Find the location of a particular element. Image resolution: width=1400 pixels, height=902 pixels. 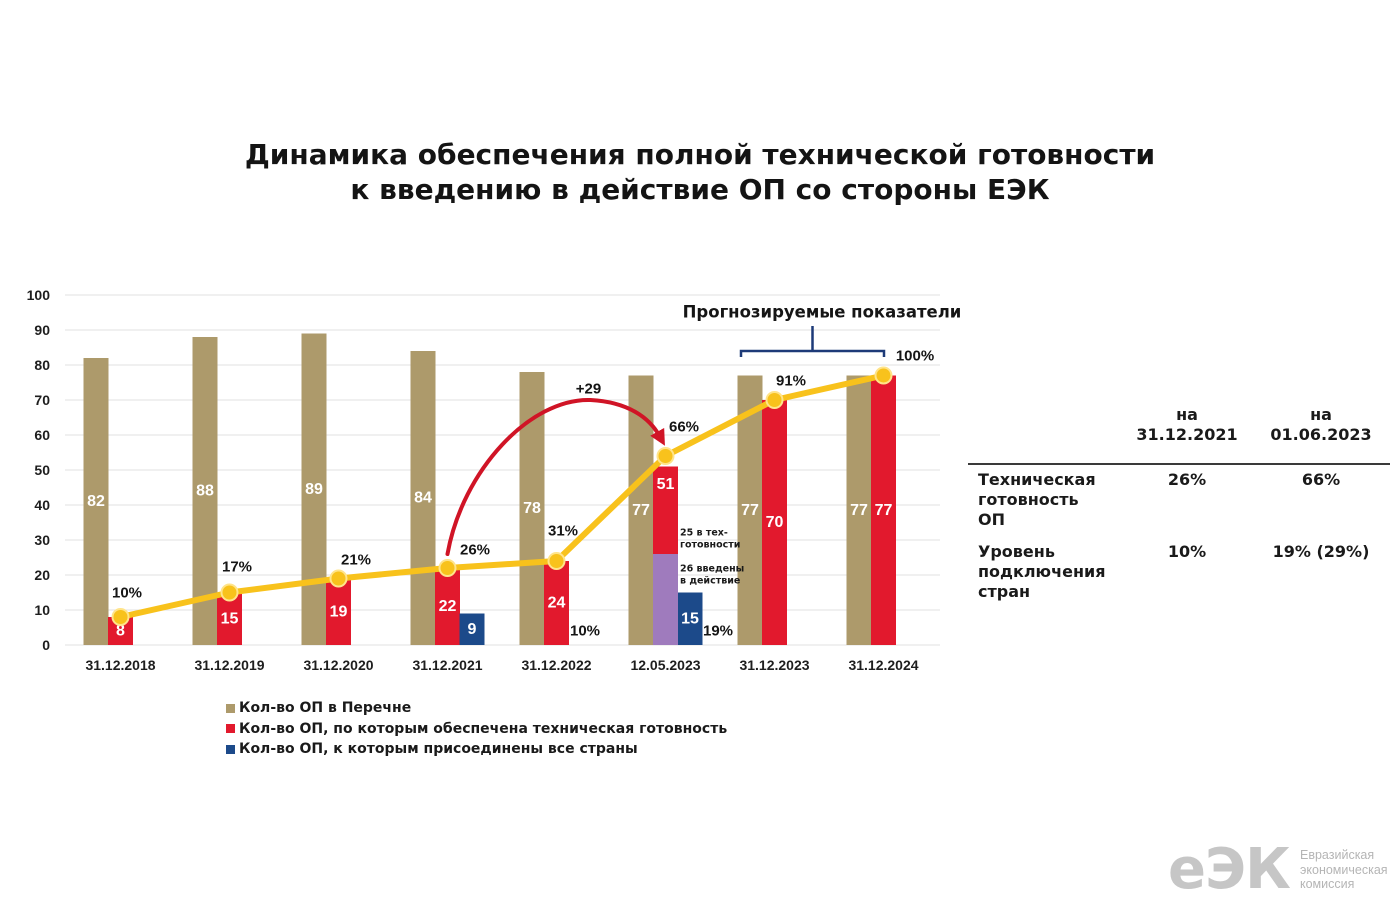

x-tick-label: 31.12.2022 is located at coordinates (556, 665).